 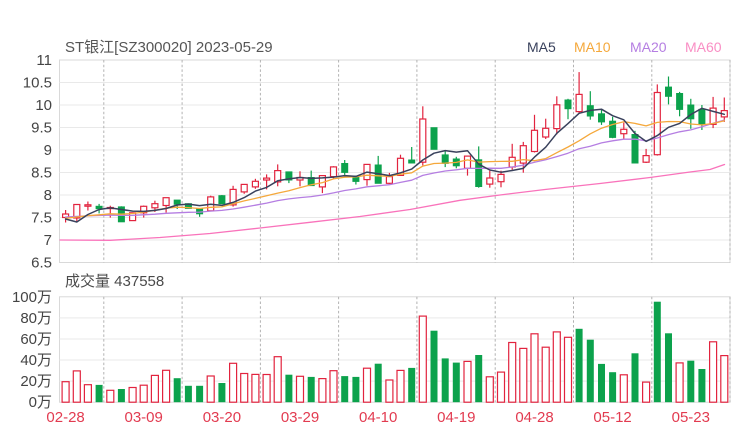 What do you see at coordinates (691, 417) in the screenshot?
I see `svg-text: 05-23` at bounding box center [691, 417].